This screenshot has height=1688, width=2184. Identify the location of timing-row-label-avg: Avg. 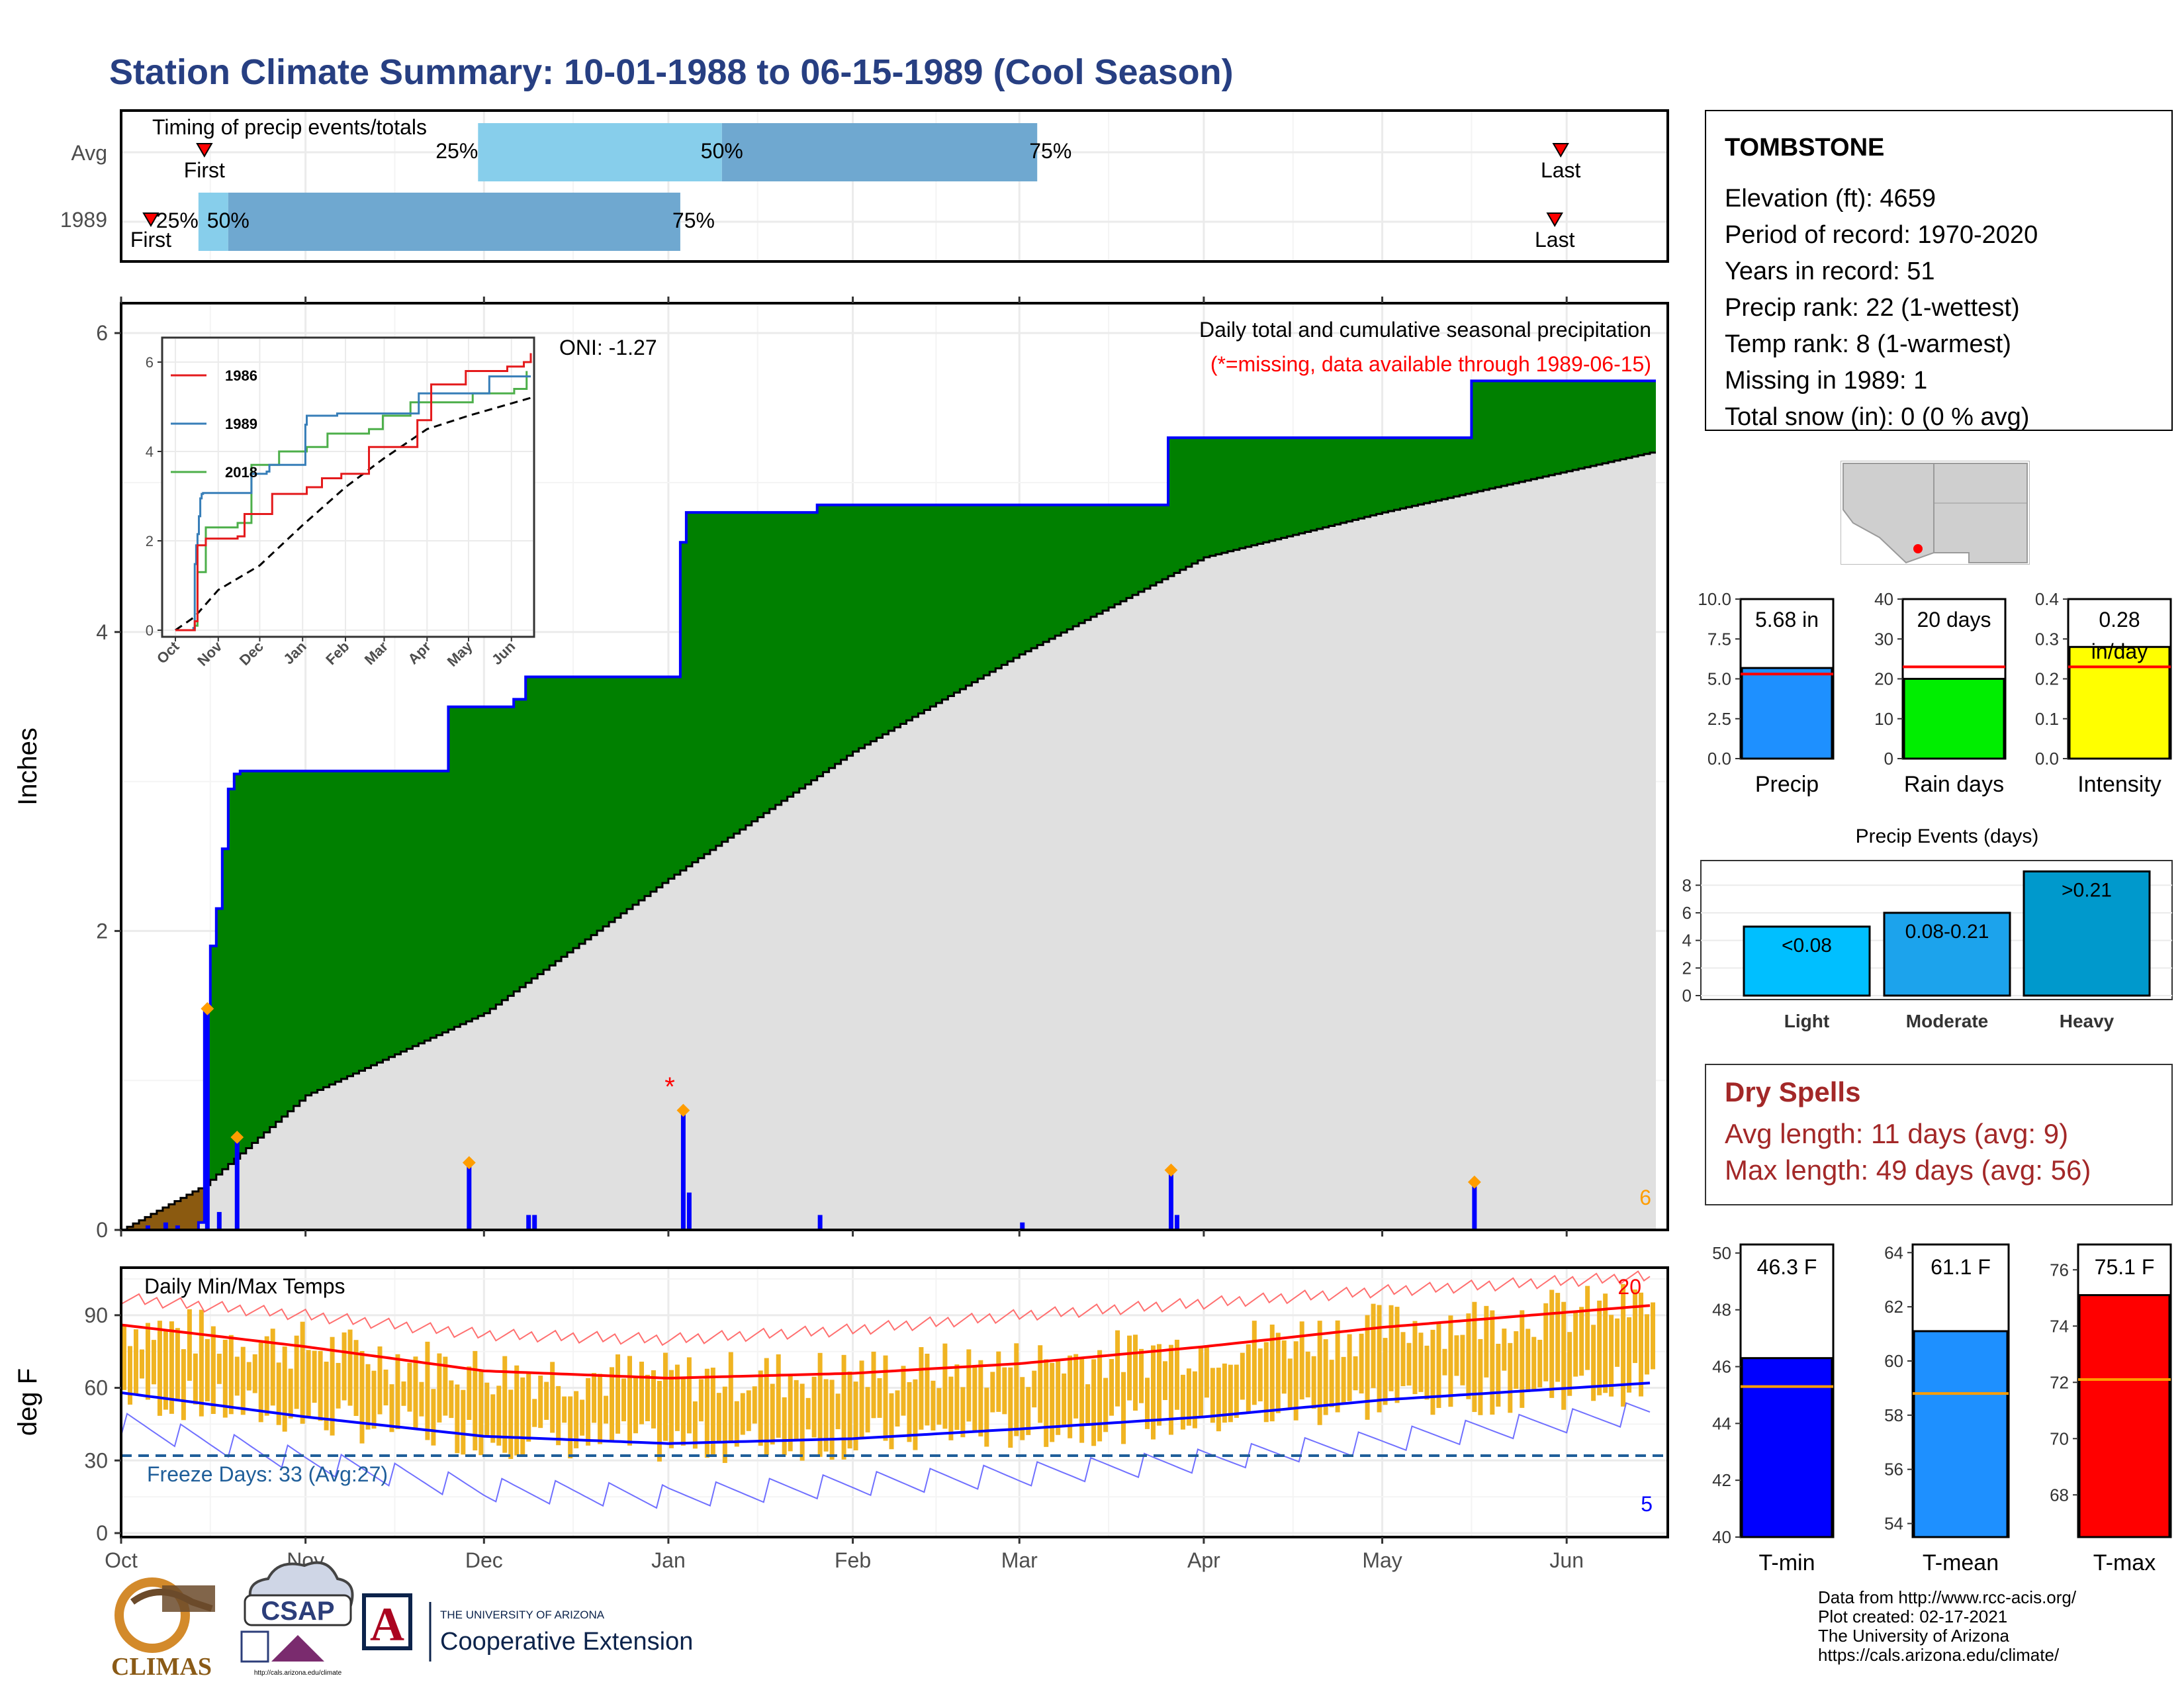
(89, 153).